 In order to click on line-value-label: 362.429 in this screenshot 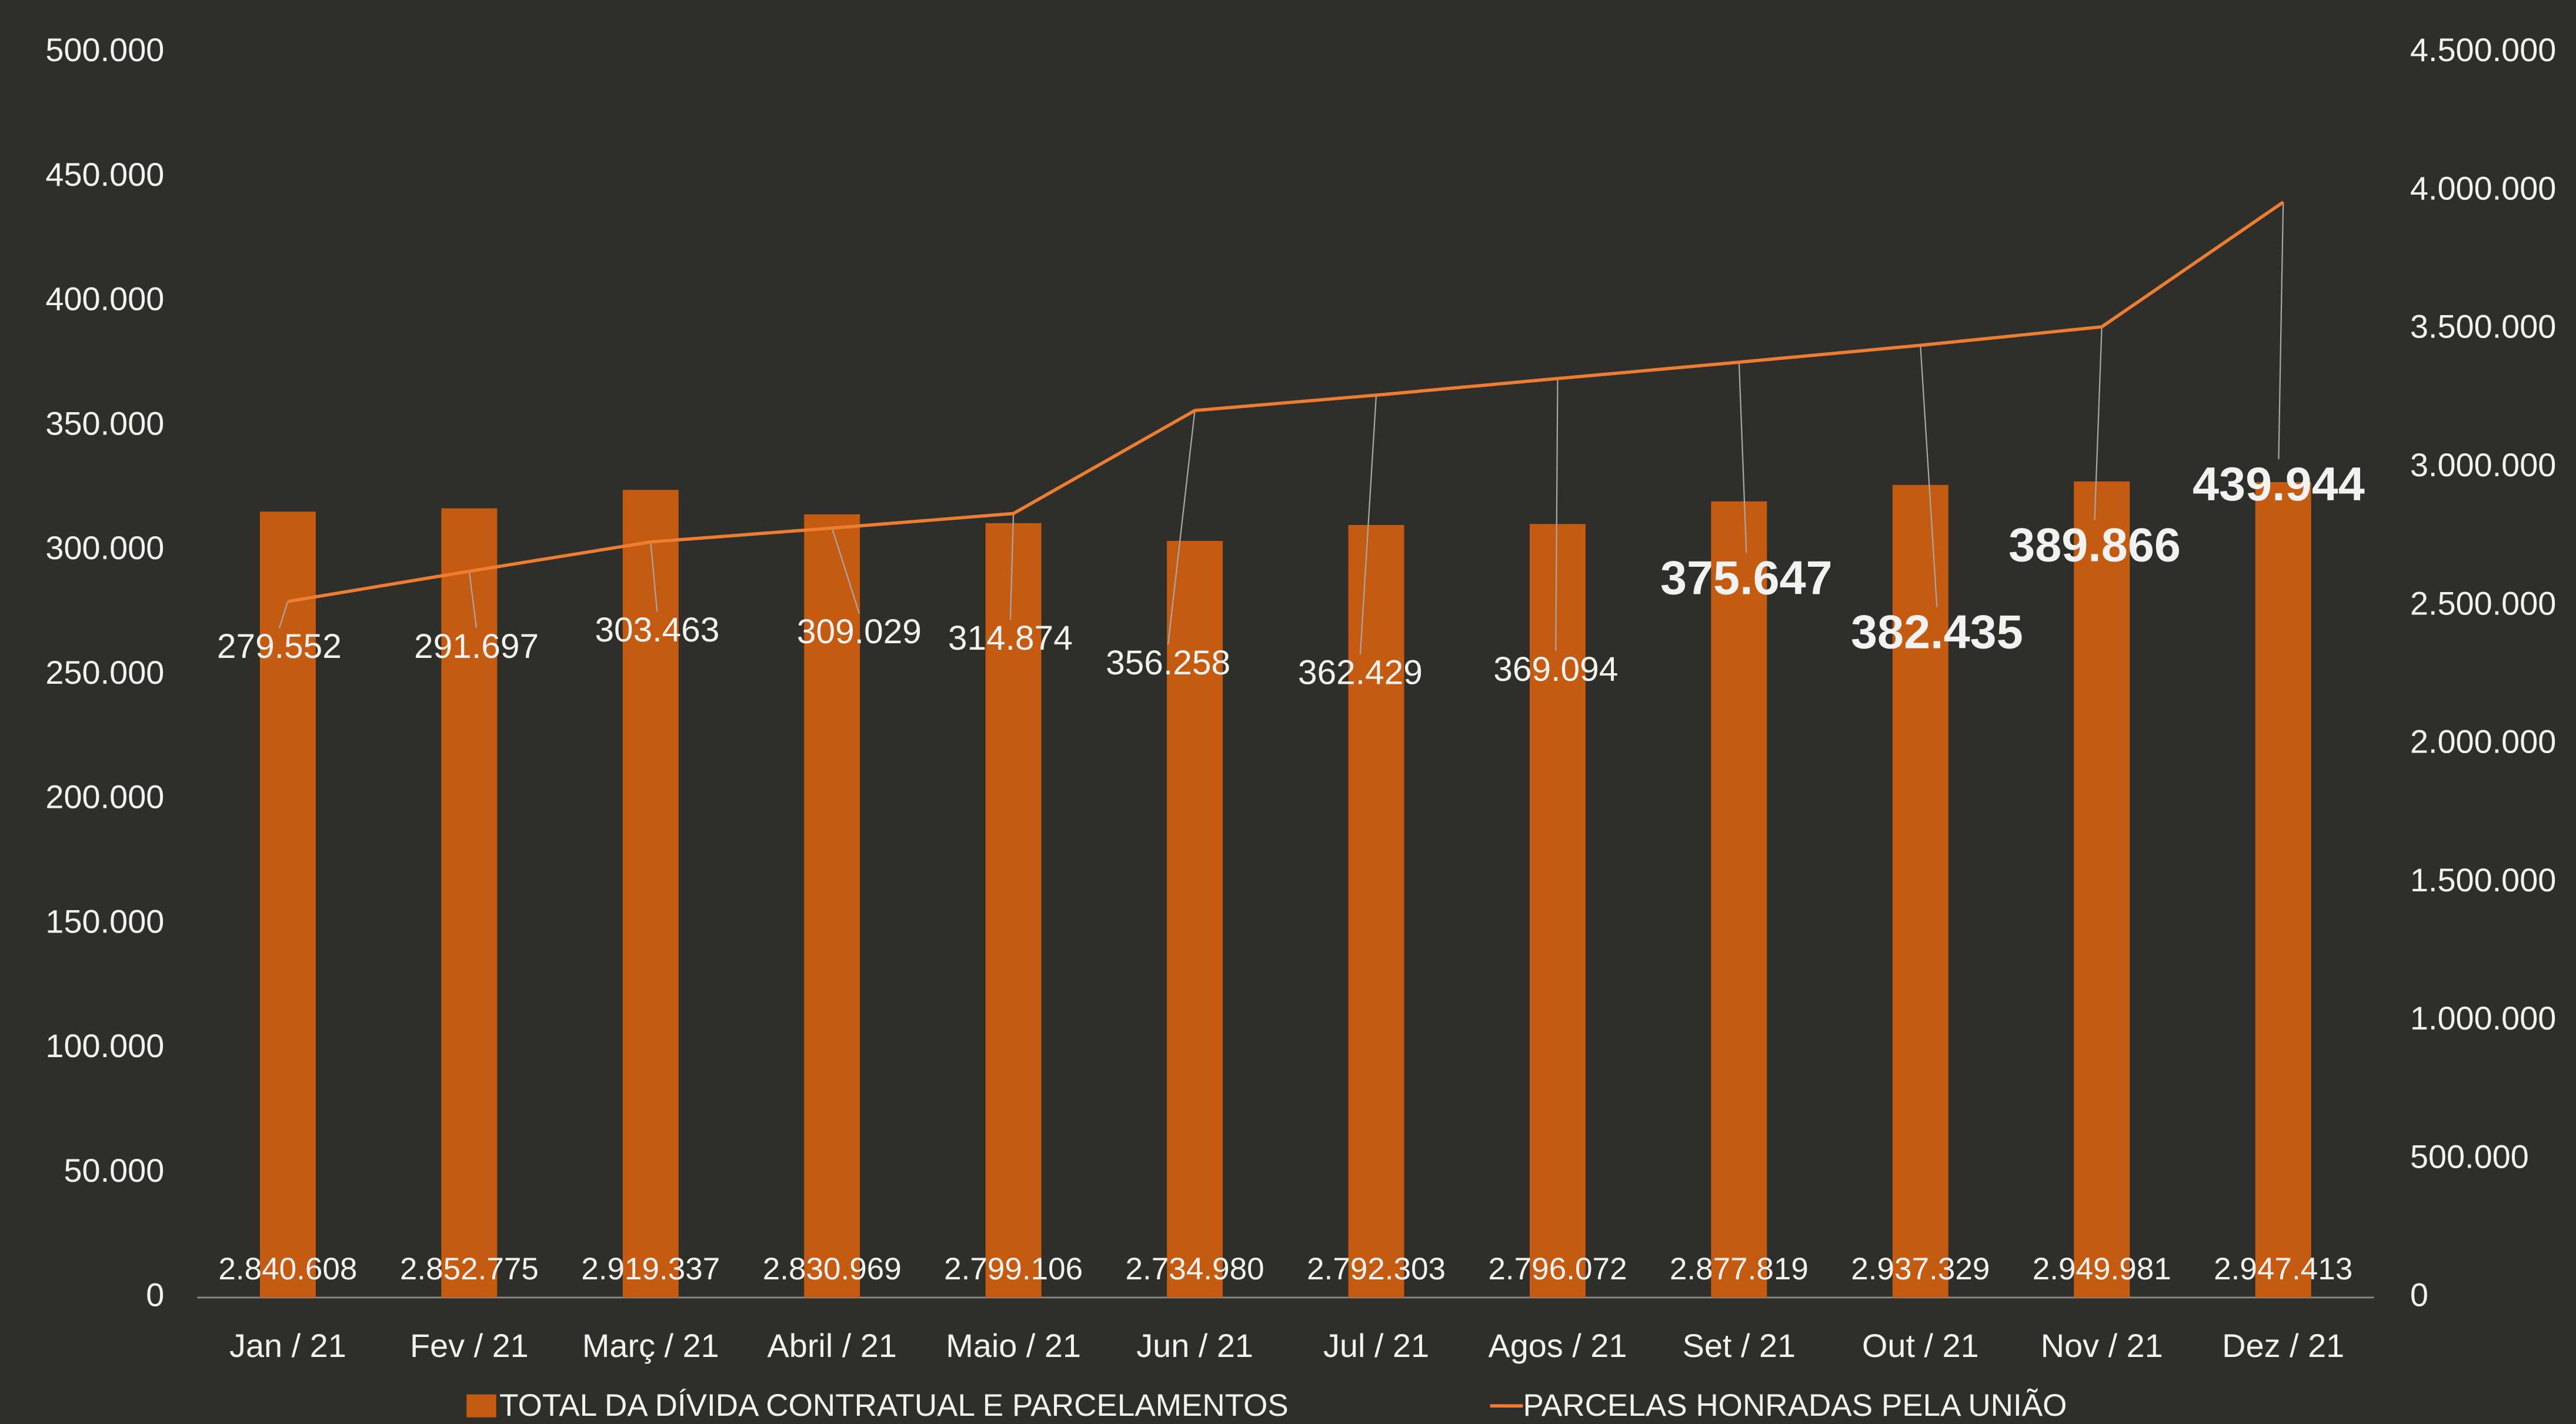, I will do `click(1360, 673)`.